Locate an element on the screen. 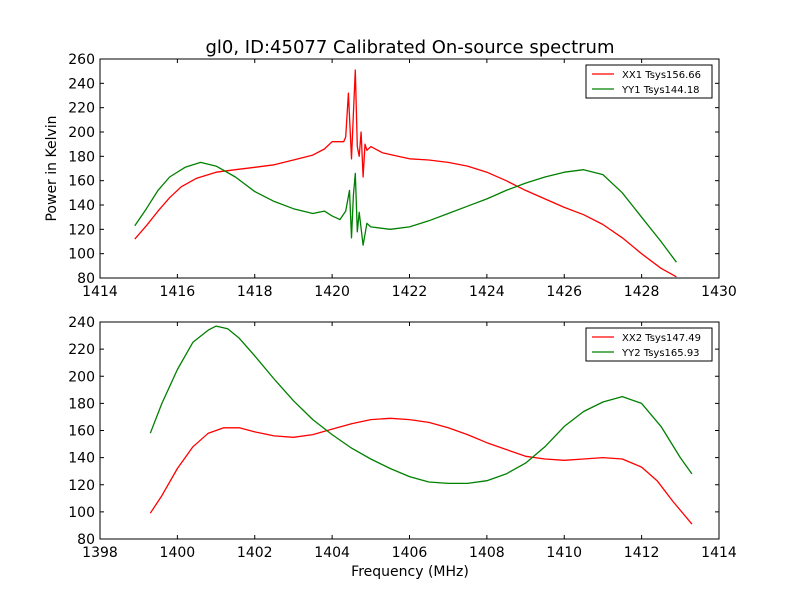  top-chart-legend-box is located at coordinates (649, 81).